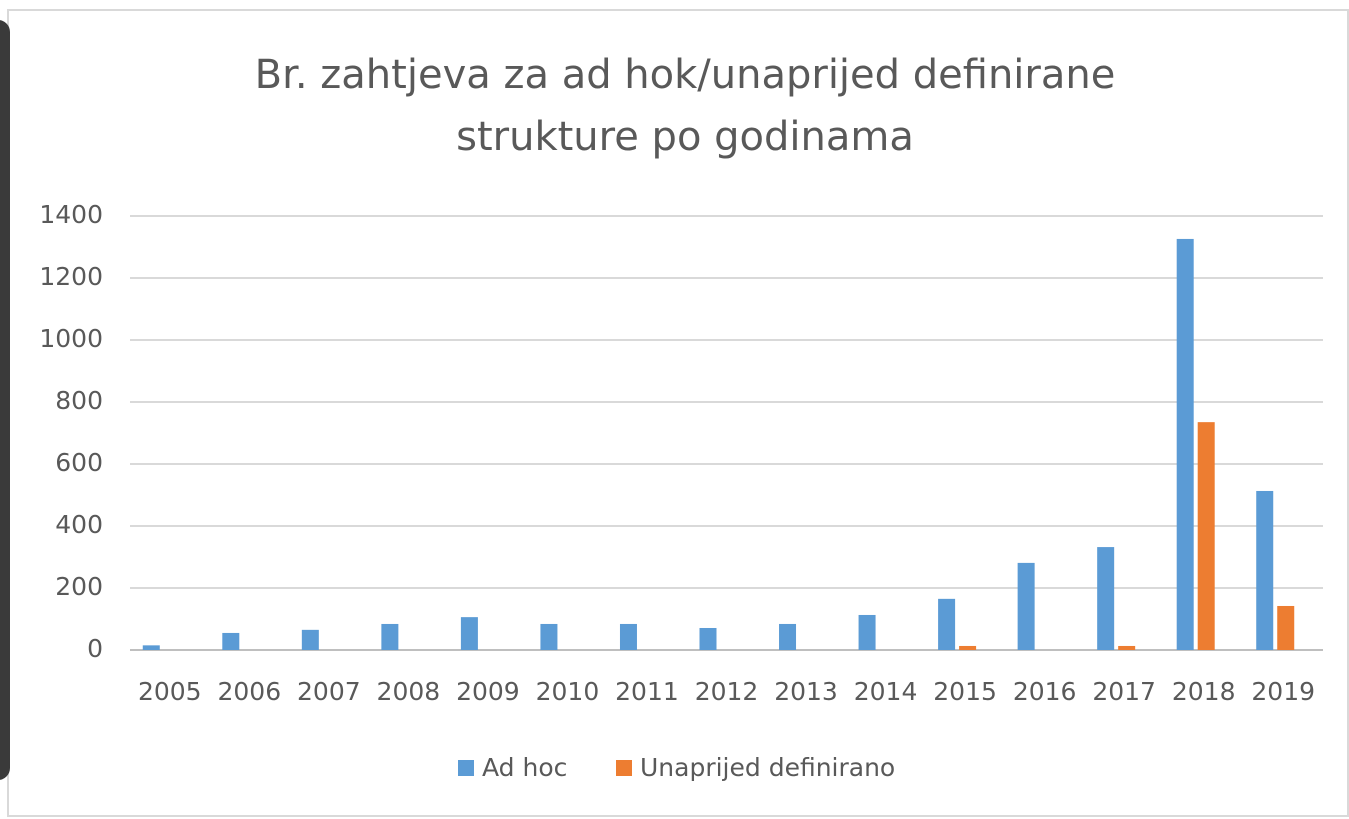 The height and width of the screenshot is (819, 1349). What do you see at coordinates (5, 400) in the screenshot?
I see `window-edge` at bounding box center [5, 400].